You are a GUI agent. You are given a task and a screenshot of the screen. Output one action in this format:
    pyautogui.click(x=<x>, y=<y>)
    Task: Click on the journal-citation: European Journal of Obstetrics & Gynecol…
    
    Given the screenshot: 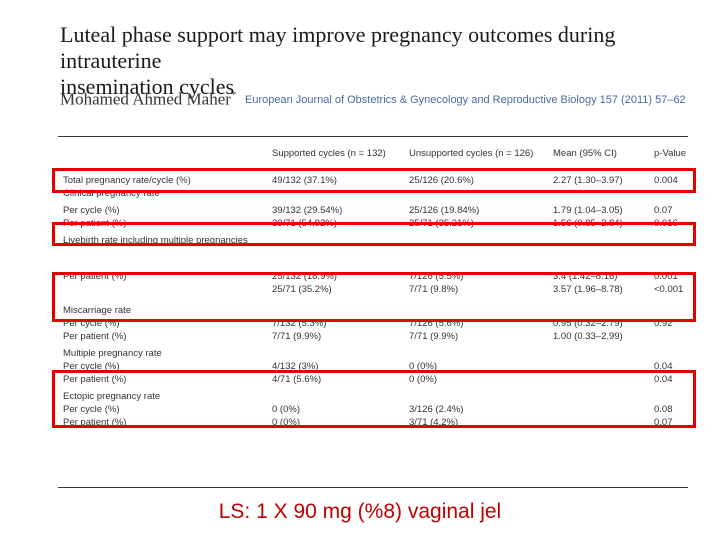 What is the action you would take?
    pyautogui.click(x=465, y=100)
    